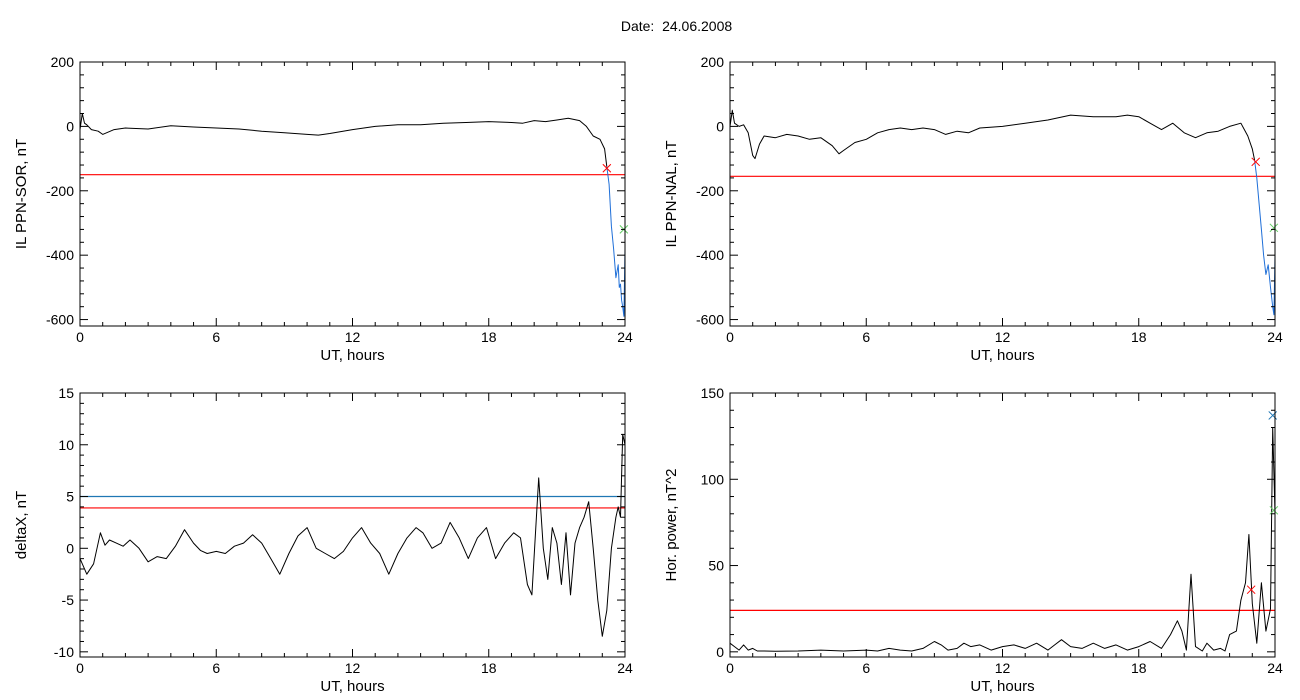 This screenshot has width=1300, height=700. Describe the element at coordinates (21, 194) in the screenshot. I see `y-axis-label: IL PPN-SOR, nT` at that location.